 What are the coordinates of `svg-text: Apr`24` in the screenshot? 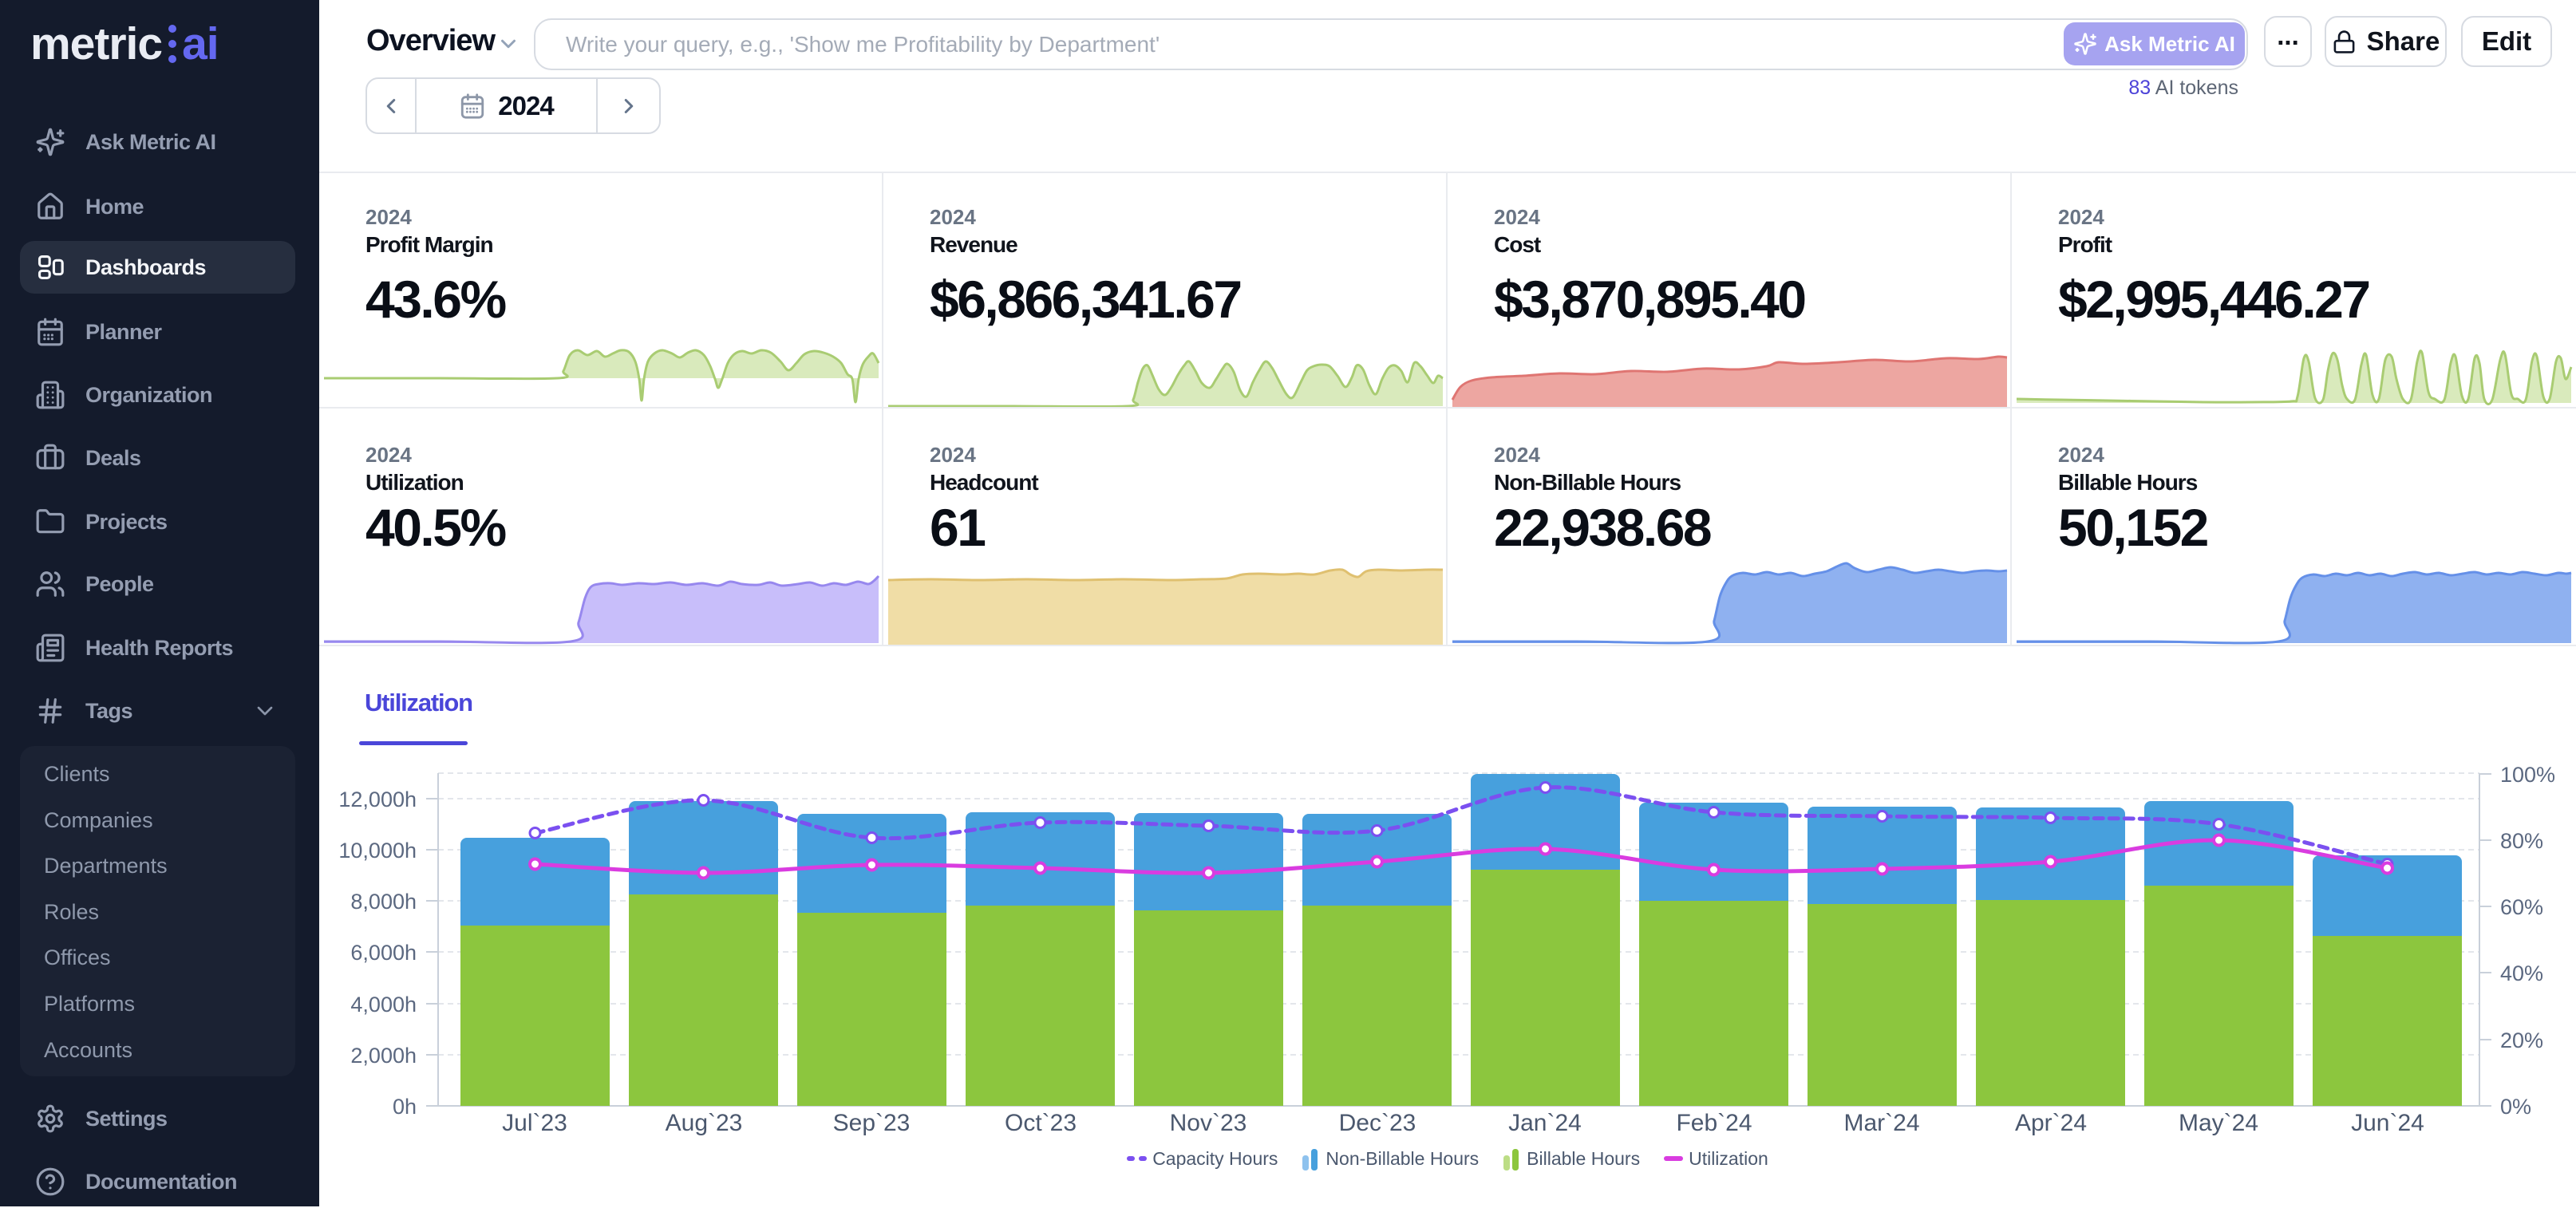 It's located at (2051, 1123).